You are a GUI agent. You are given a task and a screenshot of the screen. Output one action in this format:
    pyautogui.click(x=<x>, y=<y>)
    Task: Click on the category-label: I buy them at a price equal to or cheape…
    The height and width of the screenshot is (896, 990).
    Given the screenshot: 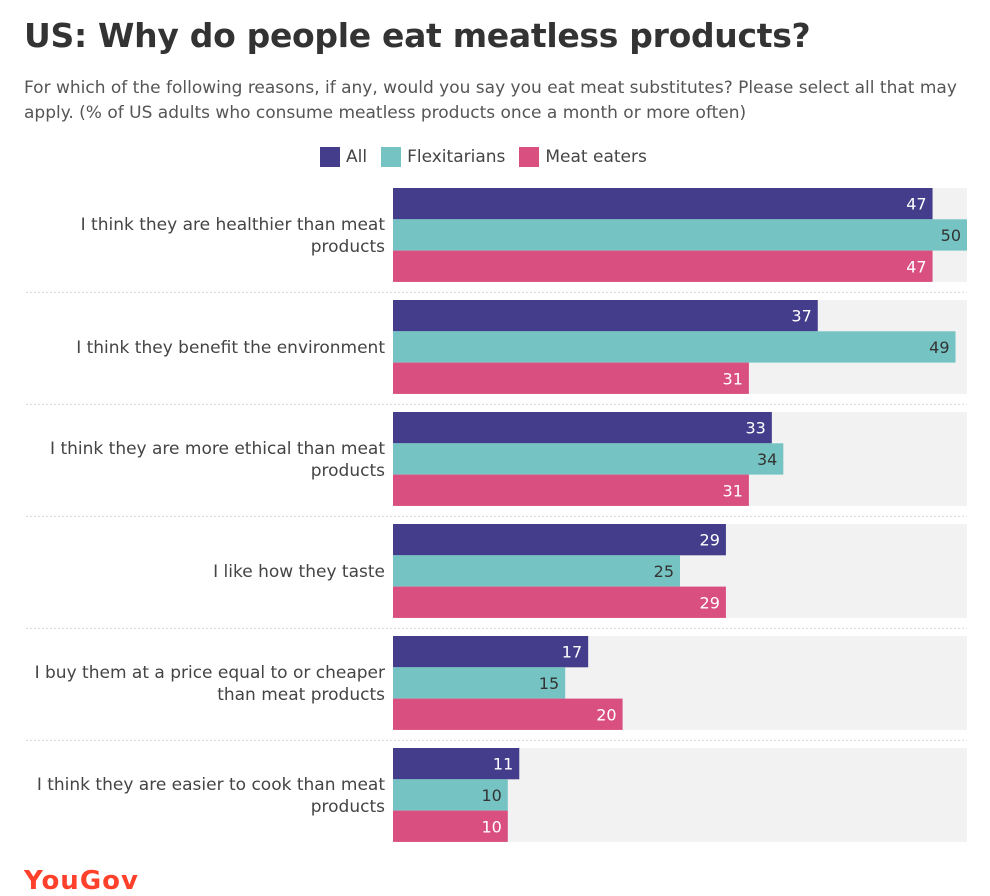 What is the action you would take?
    pyautogui.click(x=210, y=673)
    